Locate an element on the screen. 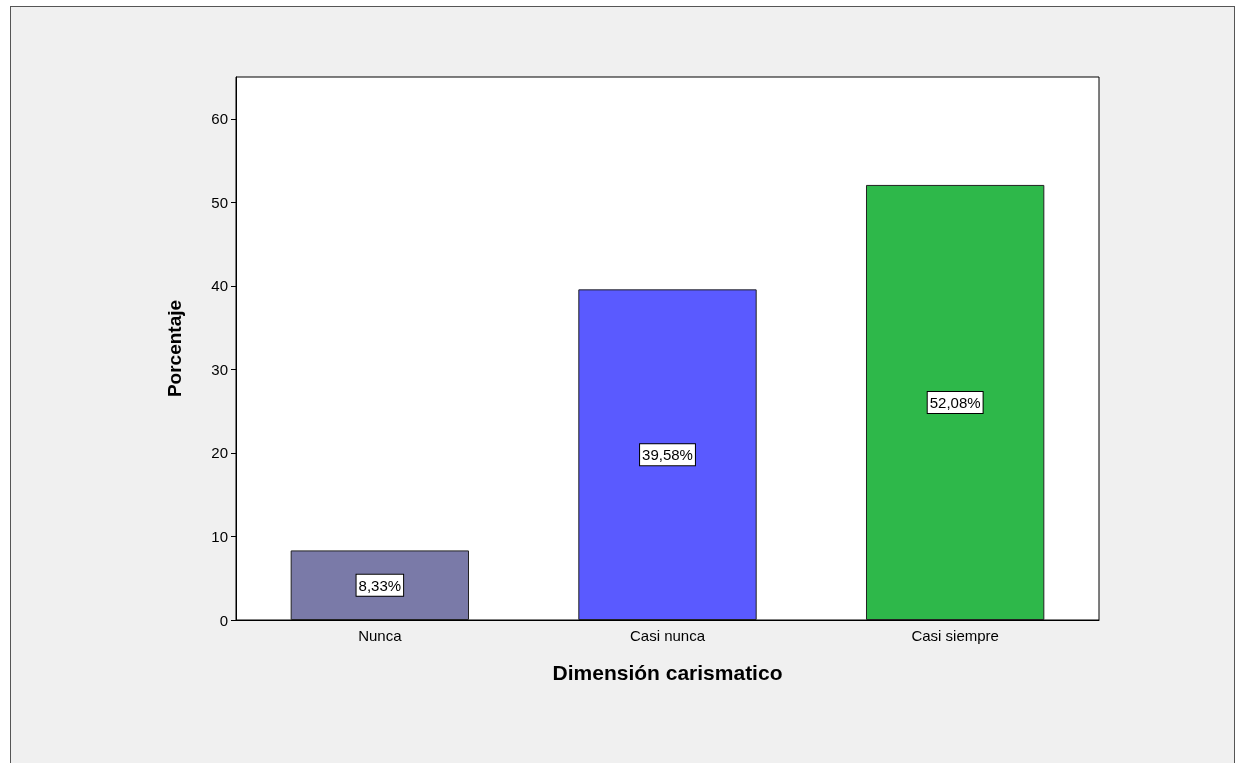 The width and height of the screenshot is (1245, 763). y-tick-label: 0 is located at coordinates (223, 620).